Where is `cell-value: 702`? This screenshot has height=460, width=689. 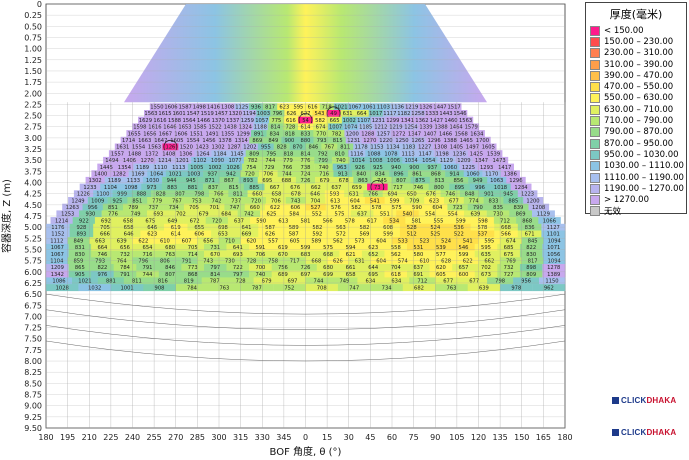 cell-value: 702 is located at coordinates (181, 215).